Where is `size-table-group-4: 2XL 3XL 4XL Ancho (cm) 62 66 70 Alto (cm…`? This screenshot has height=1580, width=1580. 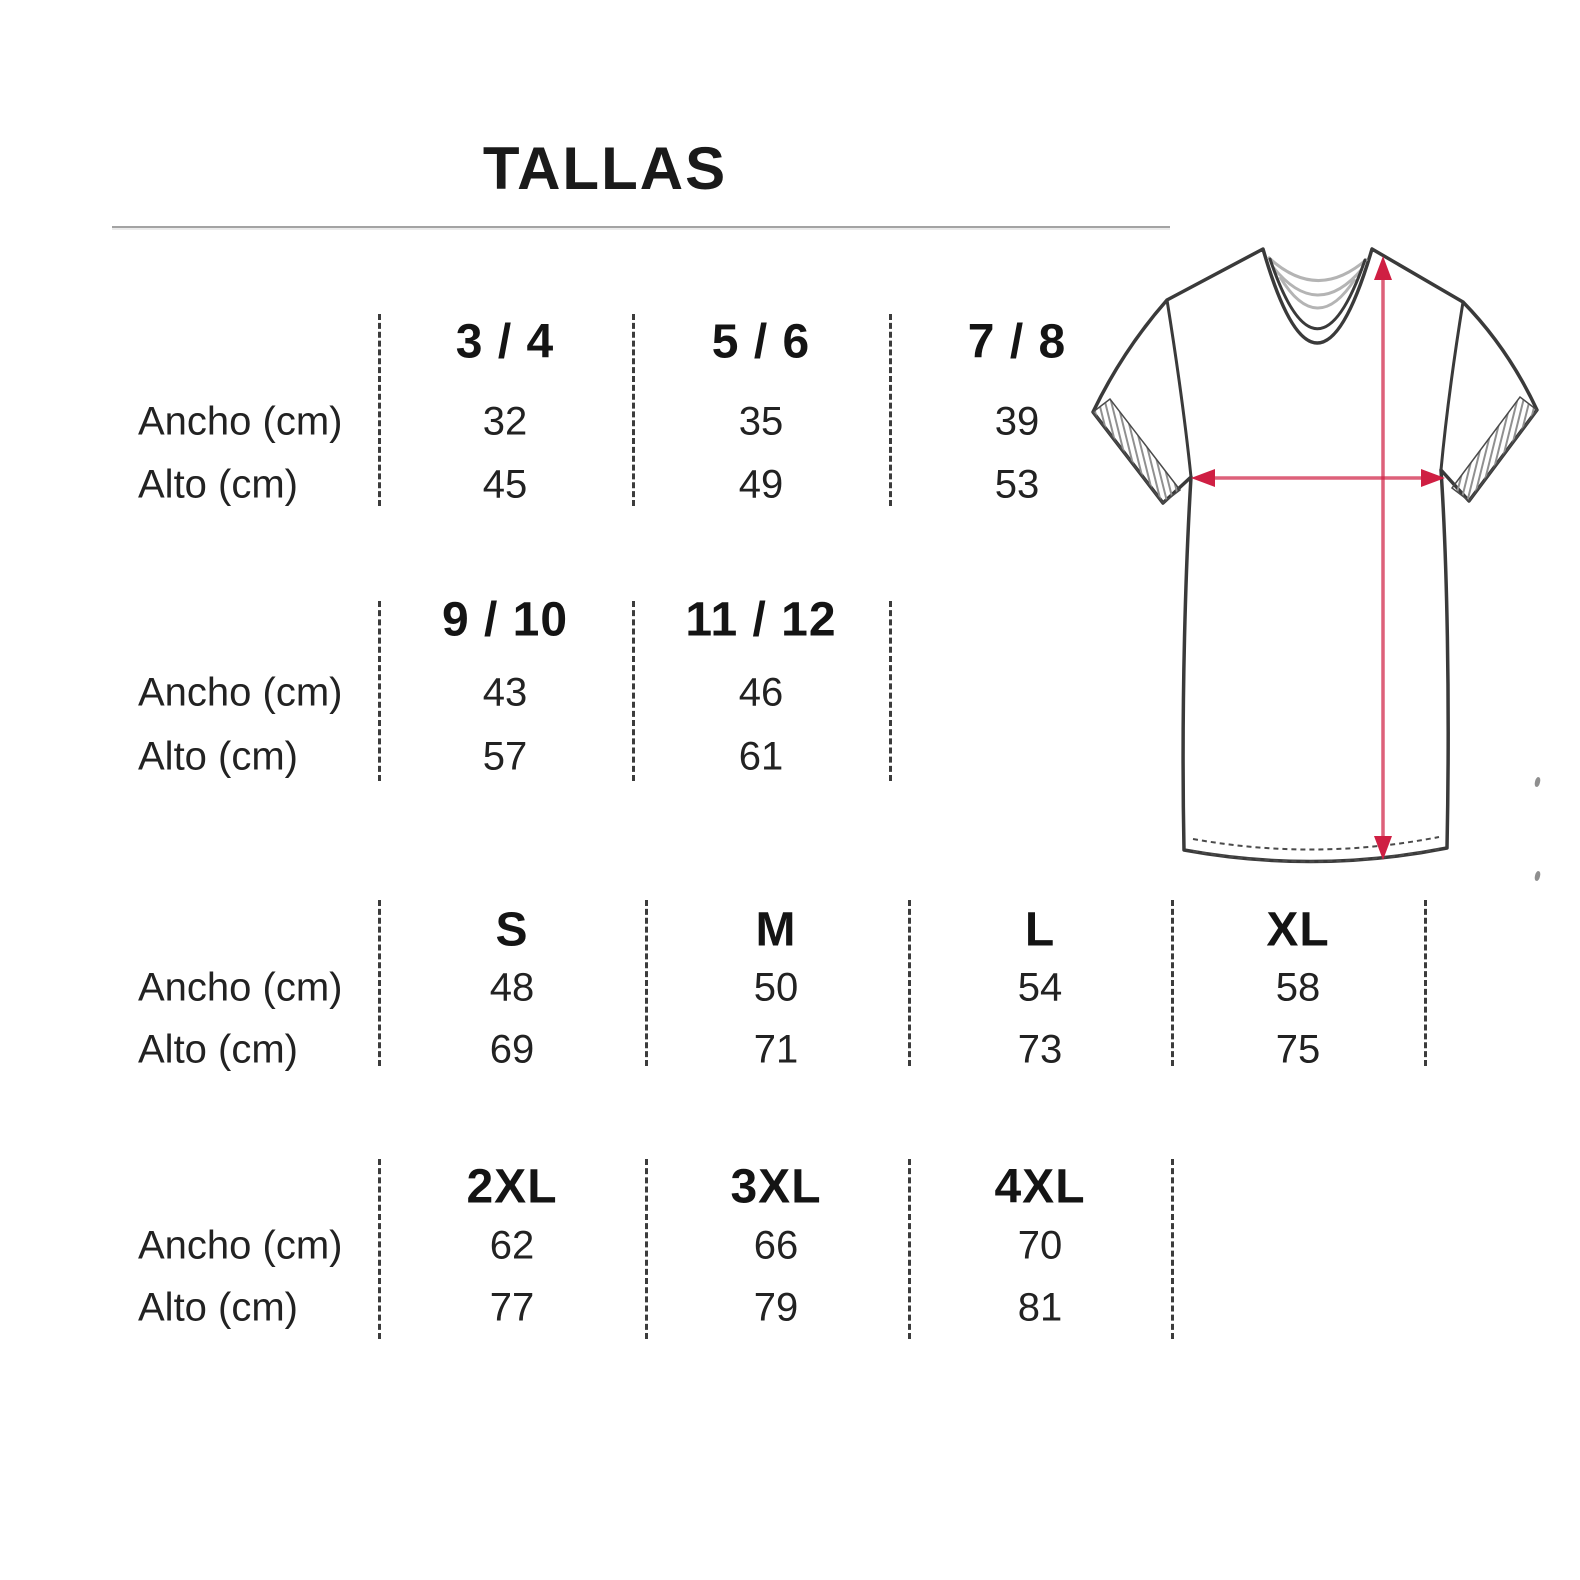
size-table-group-4: 2XL 3XL 4XL Ancho (cm) 62 66 70 Alto (cm… is located at coordinates (790, 1250).